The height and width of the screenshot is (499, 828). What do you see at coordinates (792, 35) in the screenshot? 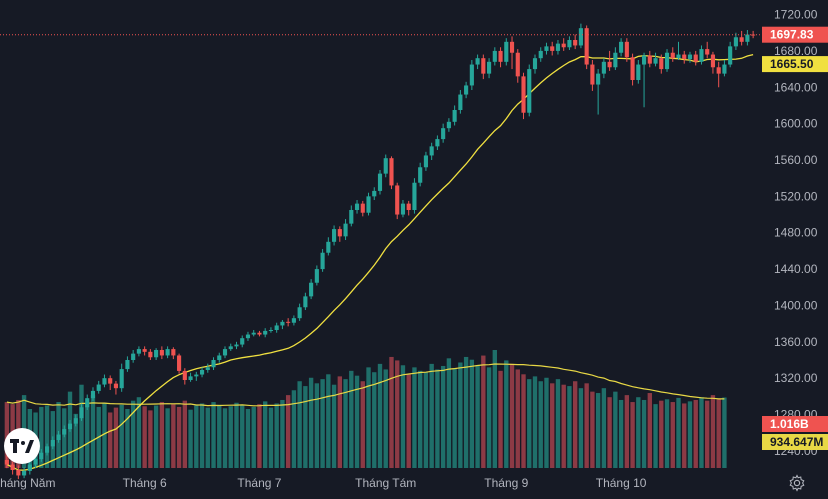
I see `last-price-label: 1697.83` at bounding box center [792, 35].